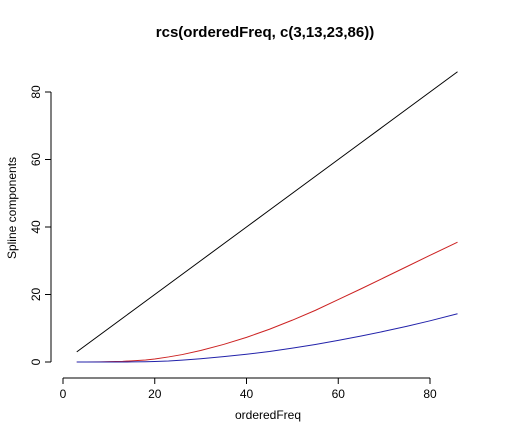 Image resolution: width=507 pixels, height=440 pixels. What do you see at coordinates (12, 208) in the screenshot?
I see `y-axis-label: Spline components` at bounding box center [12, 208].